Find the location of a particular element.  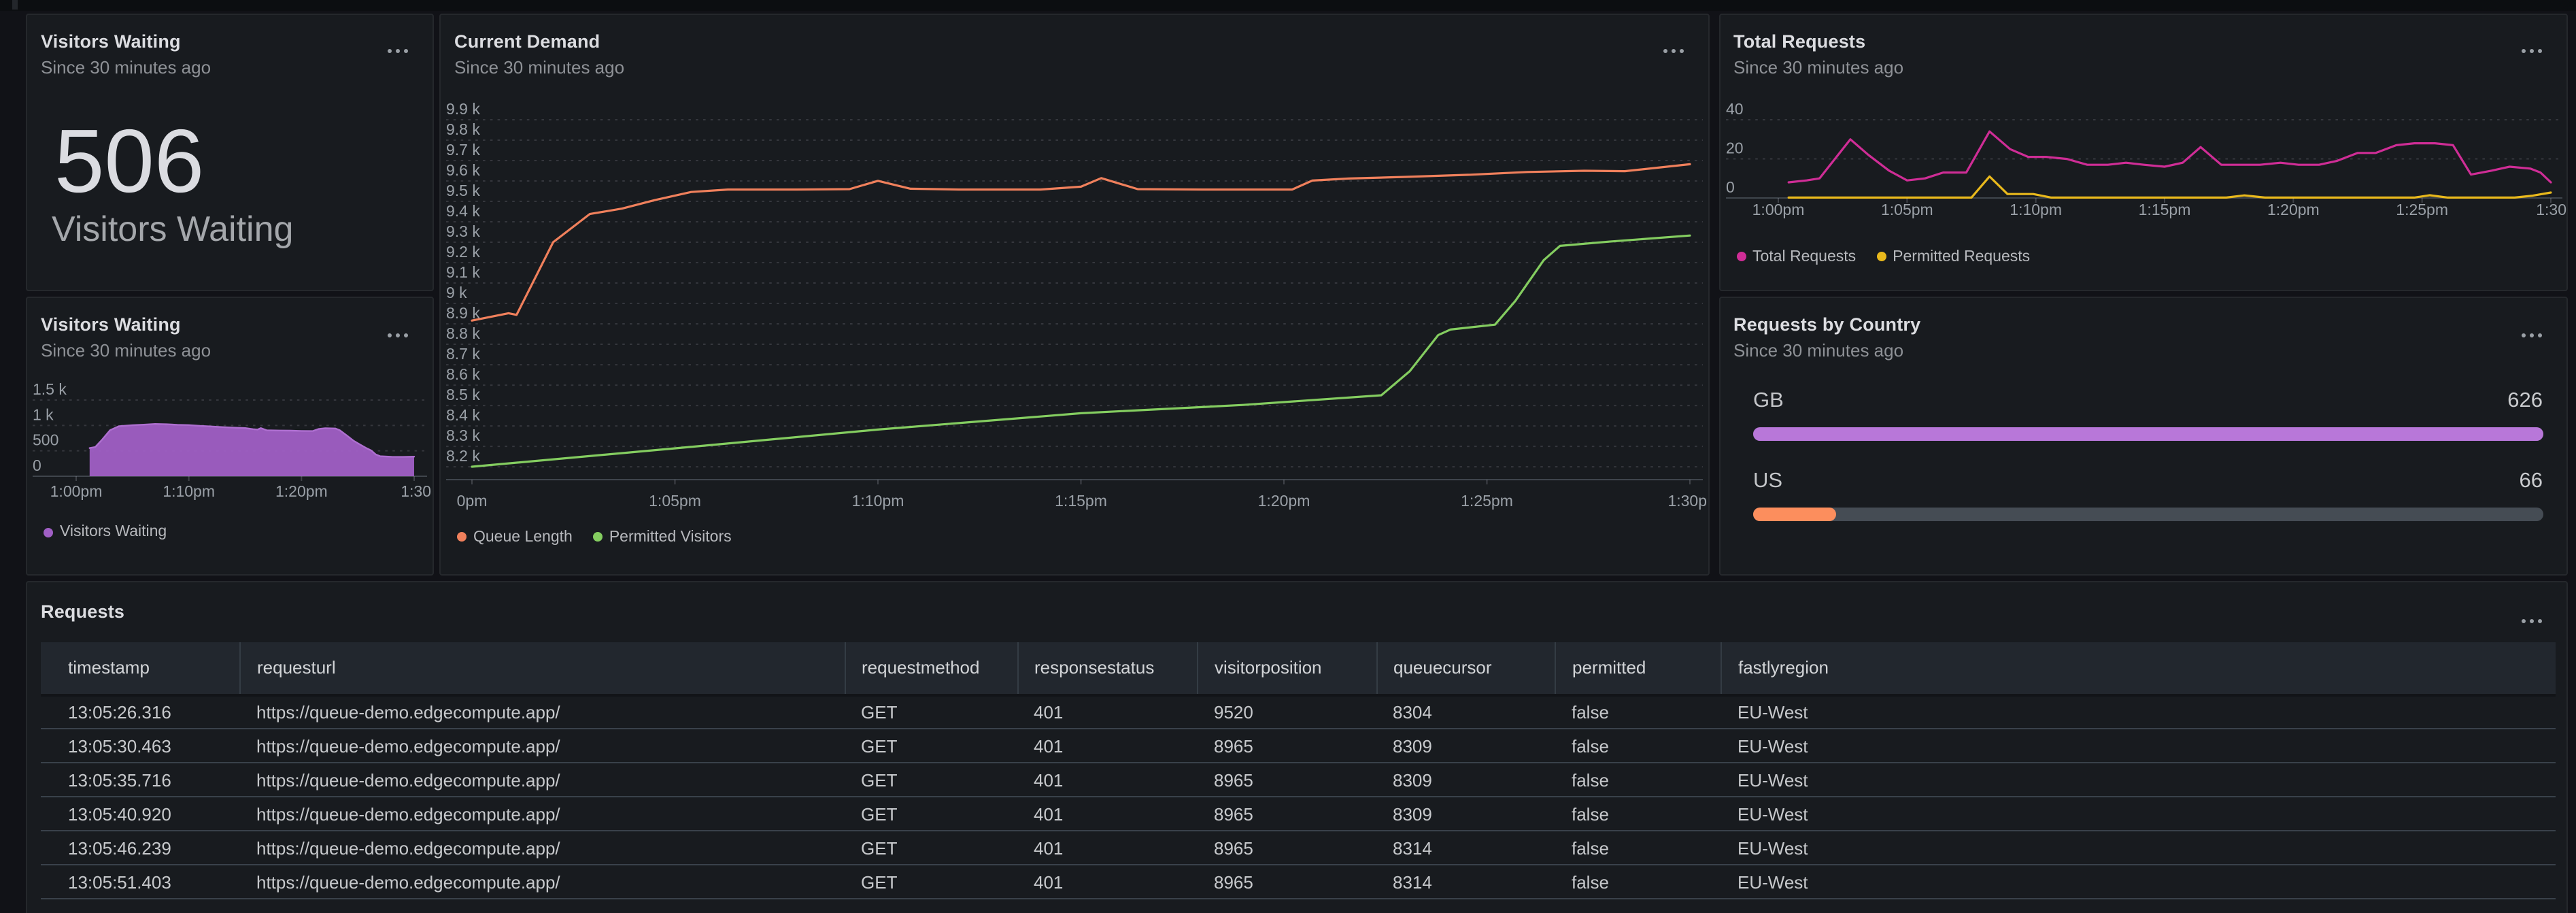

gauge-value: 626 is located at coordinates (2525, 400).